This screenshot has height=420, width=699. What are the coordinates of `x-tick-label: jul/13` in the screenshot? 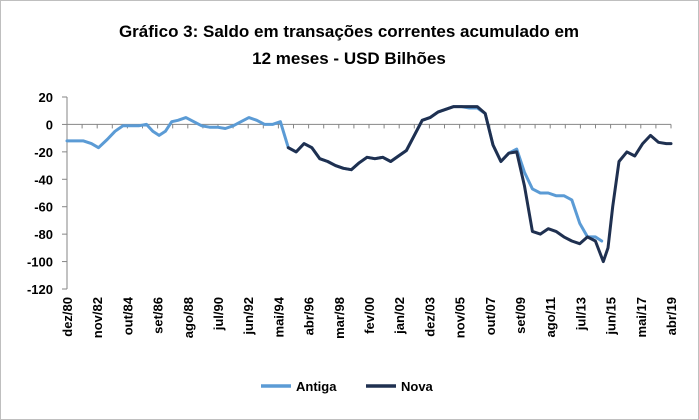 It's located at (580, 314).